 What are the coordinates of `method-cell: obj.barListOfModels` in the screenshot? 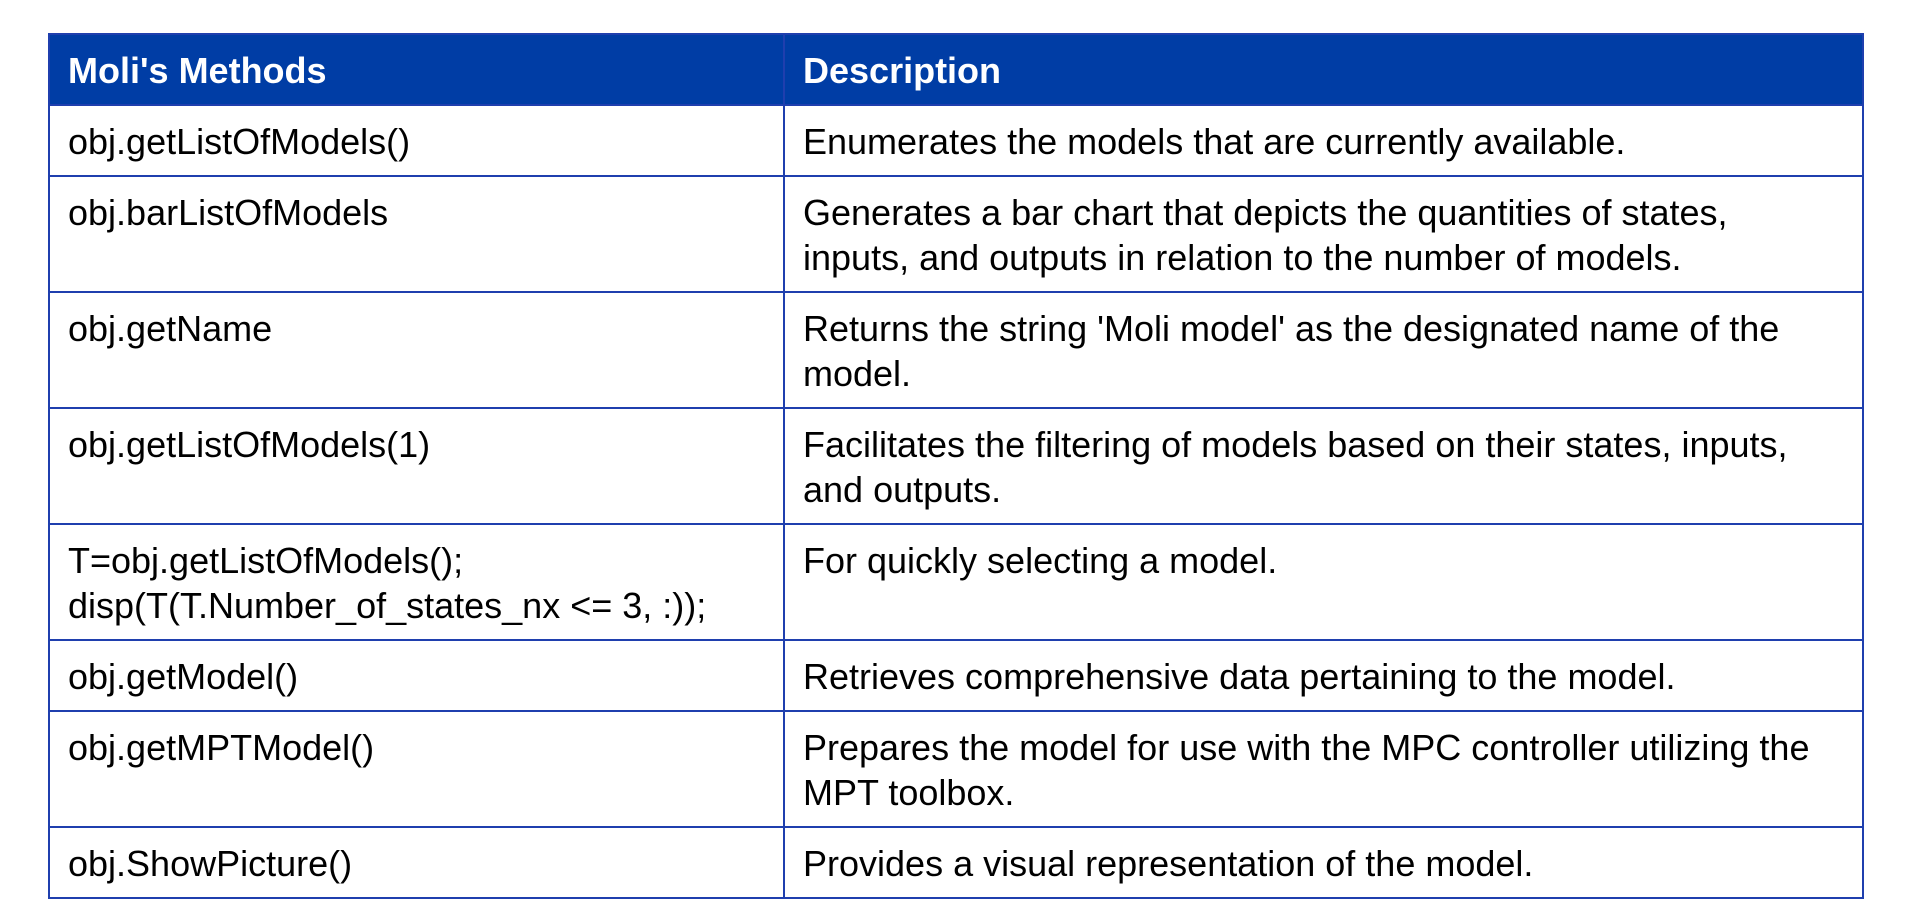 It's located at (416, 234).